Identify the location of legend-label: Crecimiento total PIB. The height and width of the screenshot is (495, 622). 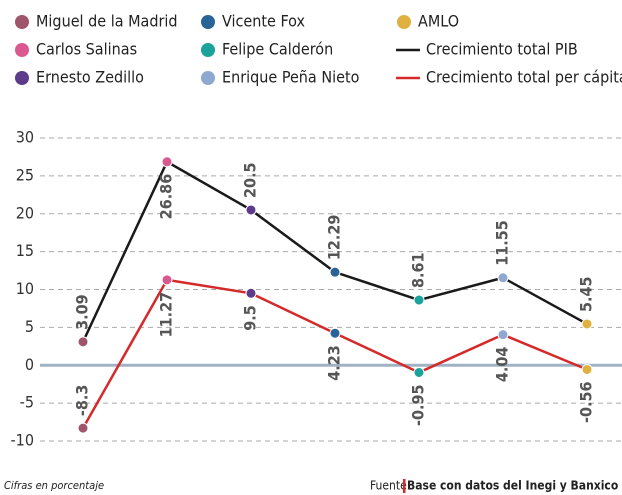
(502, 49).